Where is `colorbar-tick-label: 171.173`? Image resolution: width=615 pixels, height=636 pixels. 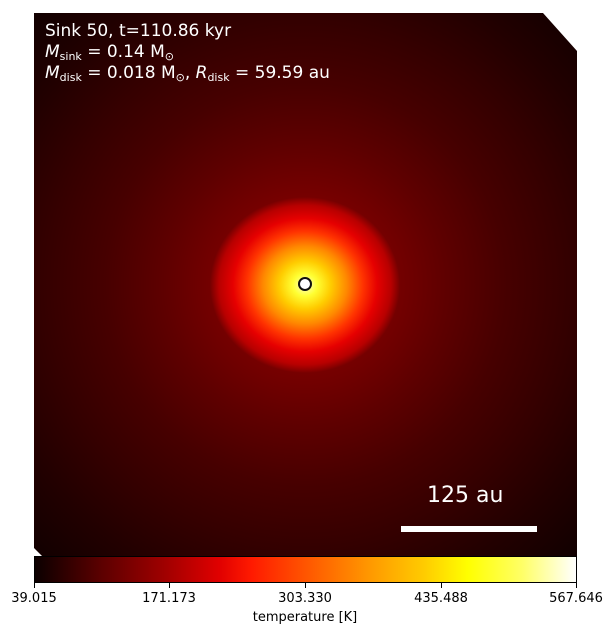 colorbar-tick-label: 171.173 is located at coordinates (169, 598).